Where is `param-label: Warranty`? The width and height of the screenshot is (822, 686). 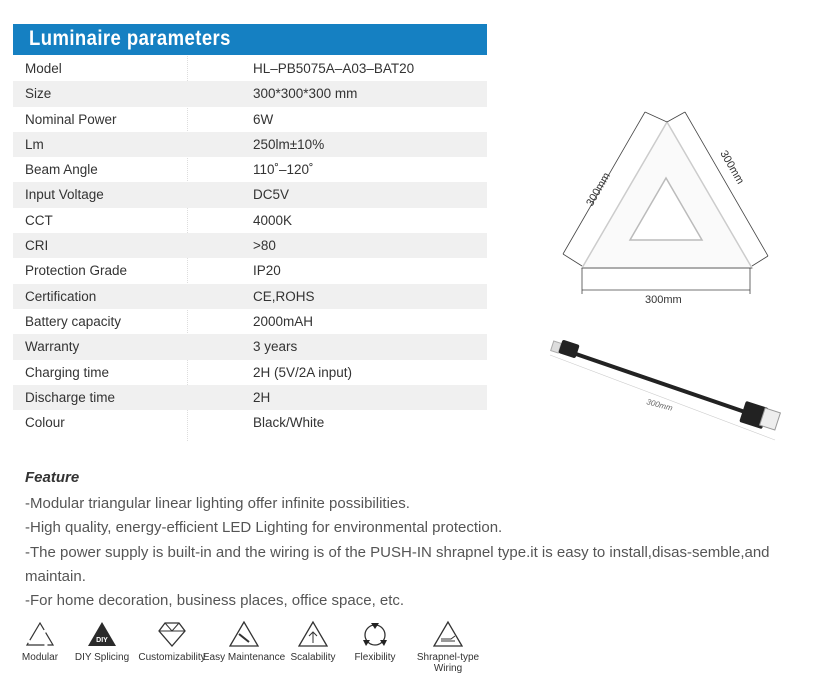
param-label: Warranty is located at coordinates (52, 347).